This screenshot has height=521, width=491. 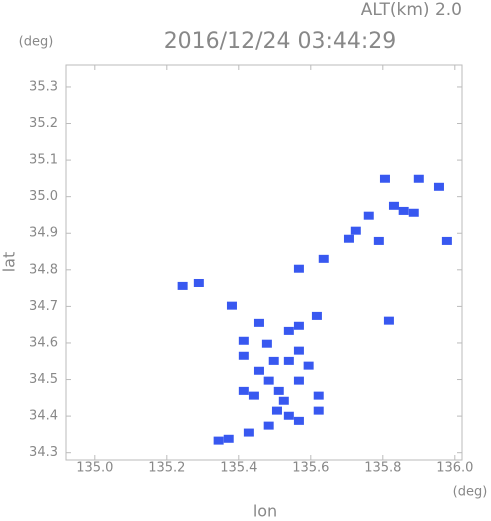 What do you see at coordinates (265, 511) in the screenshot?
I see `x-axis-label: lon` at bounding box center [265, 511].